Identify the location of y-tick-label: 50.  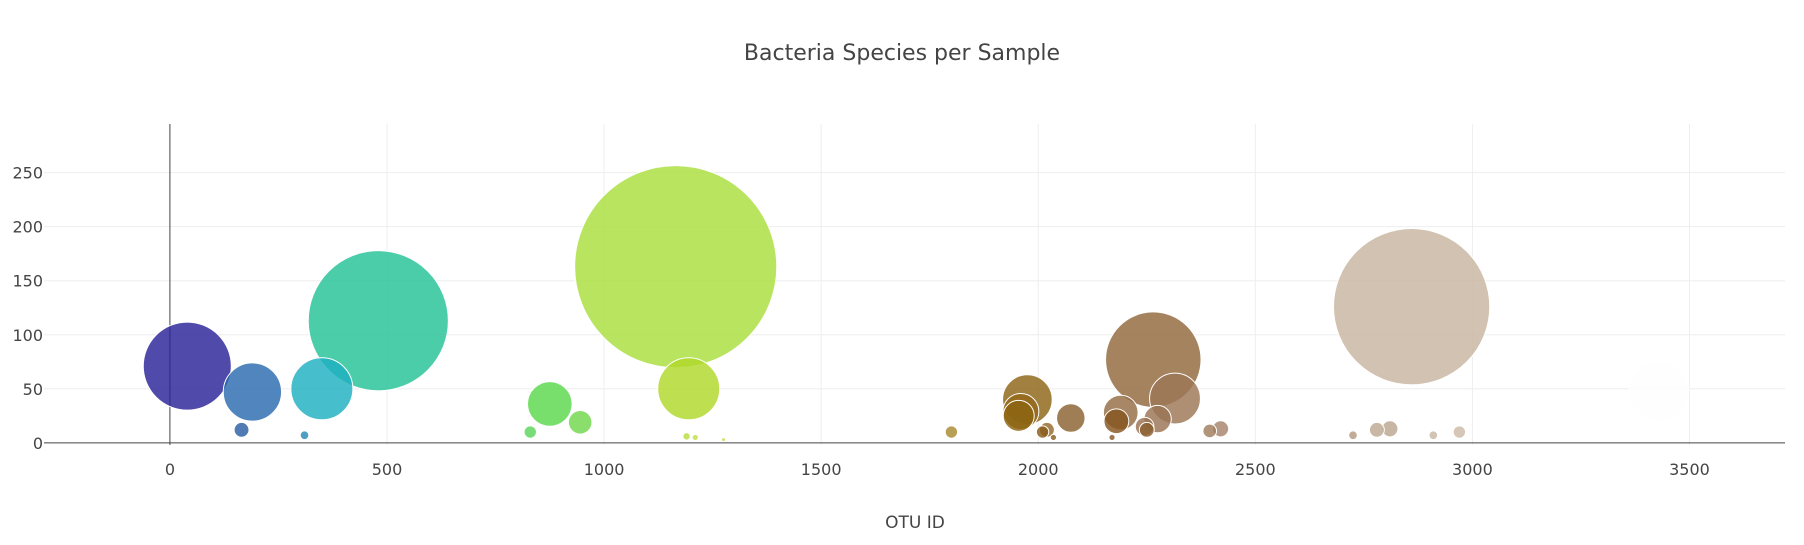
(33, 389).